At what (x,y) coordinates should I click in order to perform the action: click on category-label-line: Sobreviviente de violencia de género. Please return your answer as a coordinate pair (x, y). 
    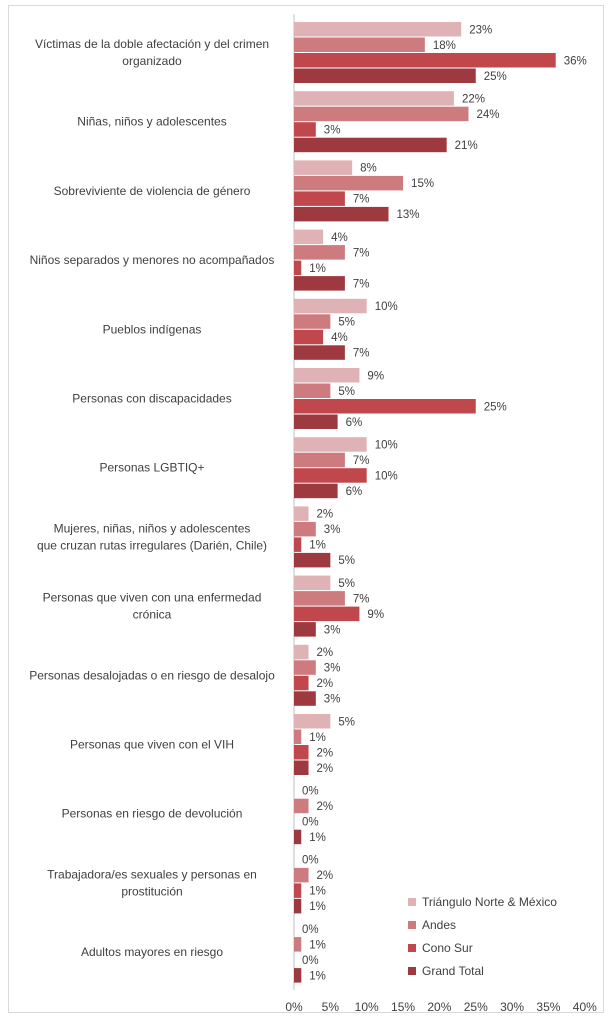
    Looking at the image, I should click on (152, 191).